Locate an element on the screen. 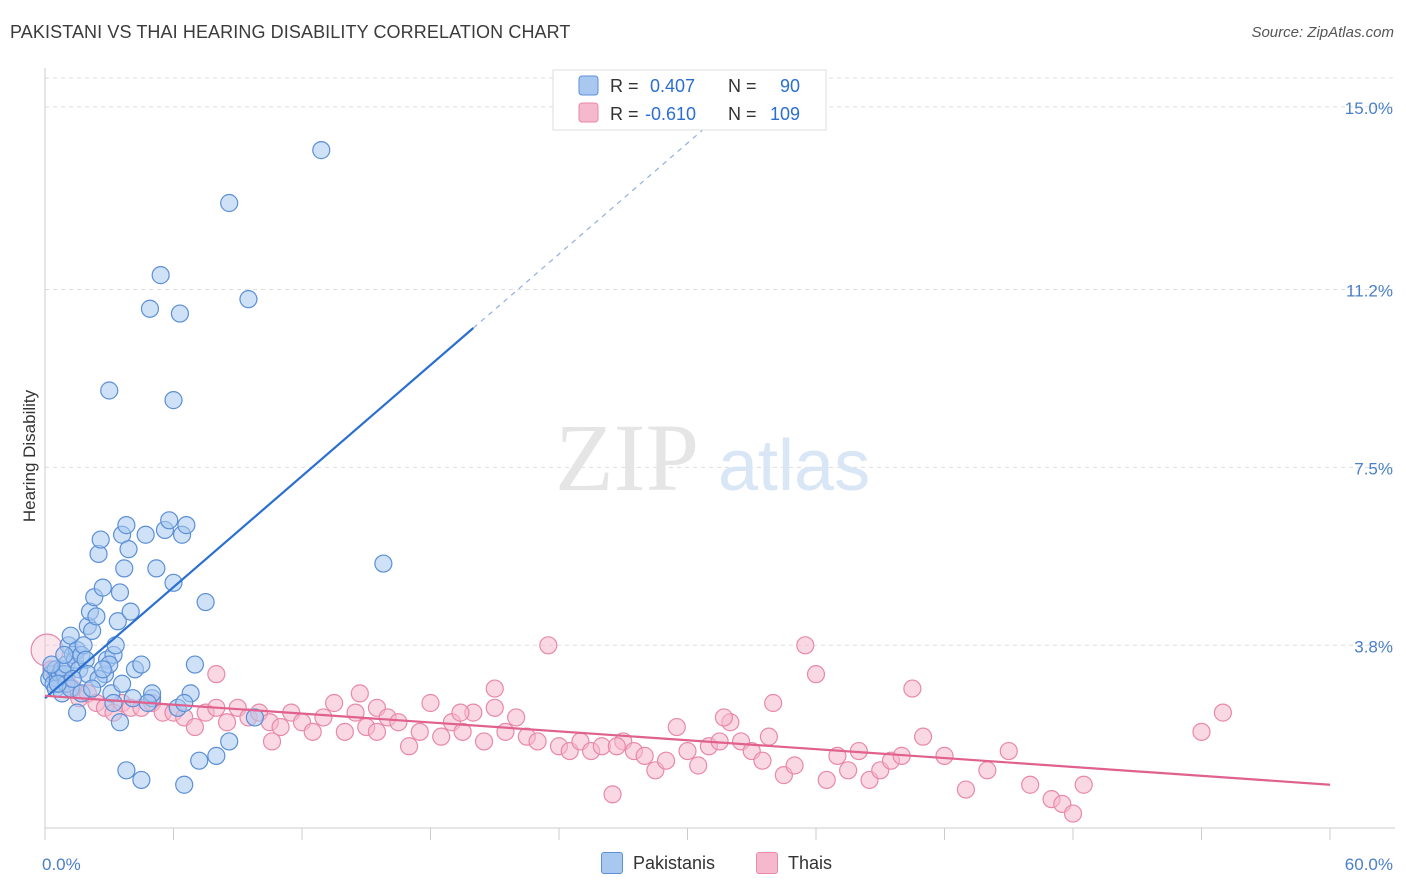 The height and width of the screenshot is (892, 1406). legend-label-pakistanis: Pakistanis is located at coordinates (674, 862).